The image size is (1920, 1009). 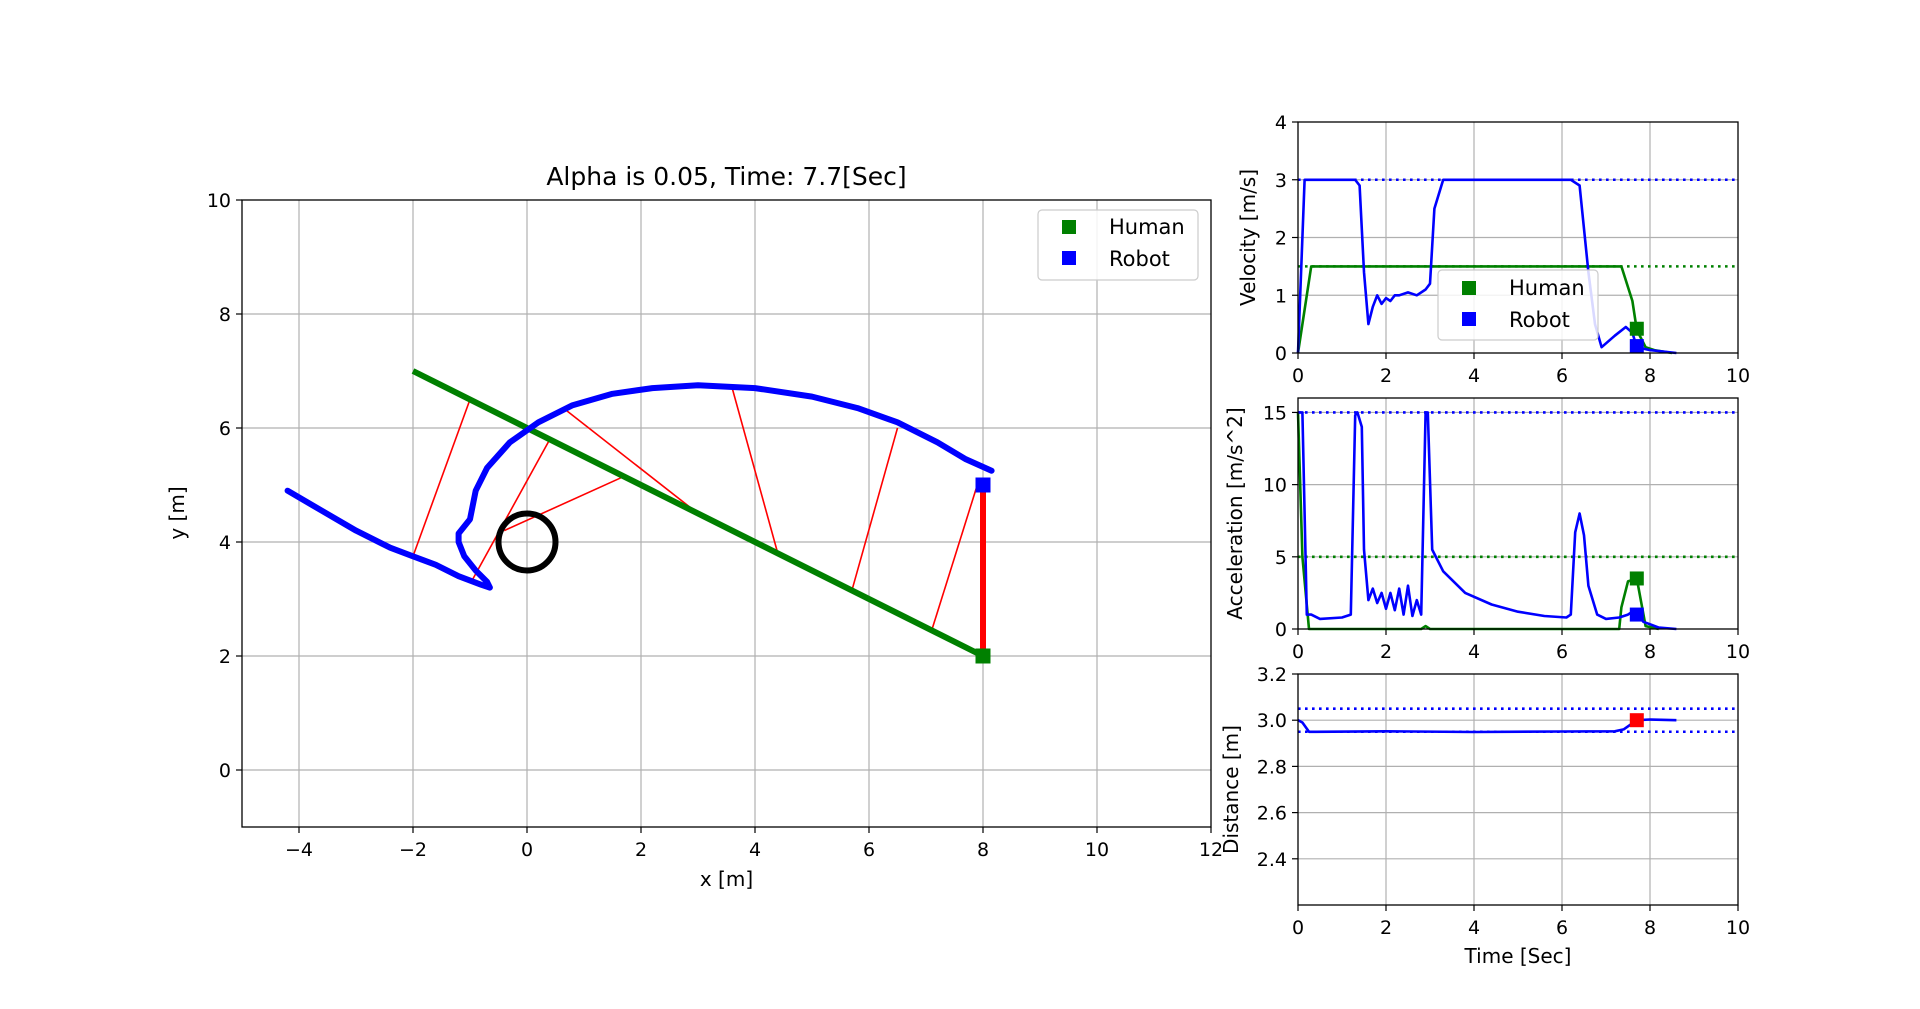 What do you see at coordinates (1518, 956) in the screenshot?
I see `distance-x-label: Time [Sec]` at bounding box center [1518, 956].